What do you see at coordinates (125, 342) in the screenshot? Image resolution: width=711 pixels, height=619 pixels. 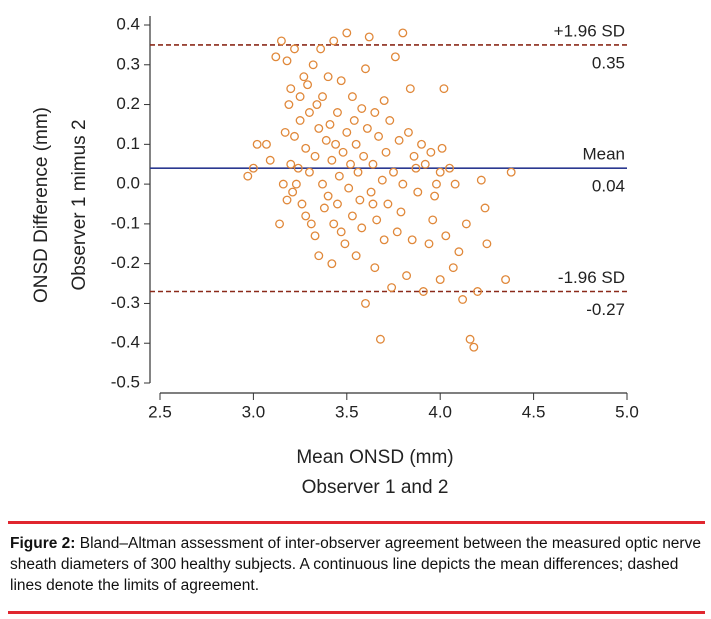 I see `y-tick-label: -0.4` at bounding box center [125, 342].